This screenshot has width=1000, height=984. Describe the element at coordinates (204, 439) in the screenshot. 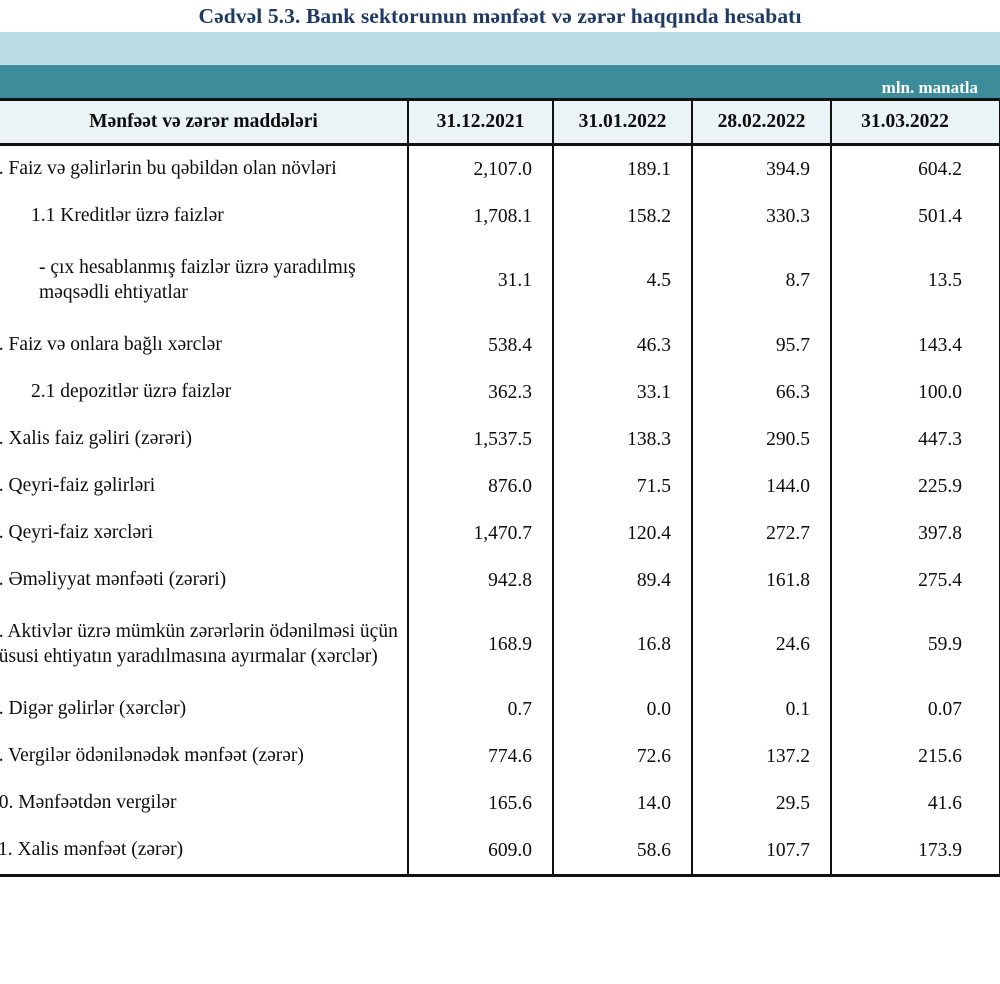

I see `row-label-cell: 3. Xalis faiz gəliri (zərəri)` at that location.